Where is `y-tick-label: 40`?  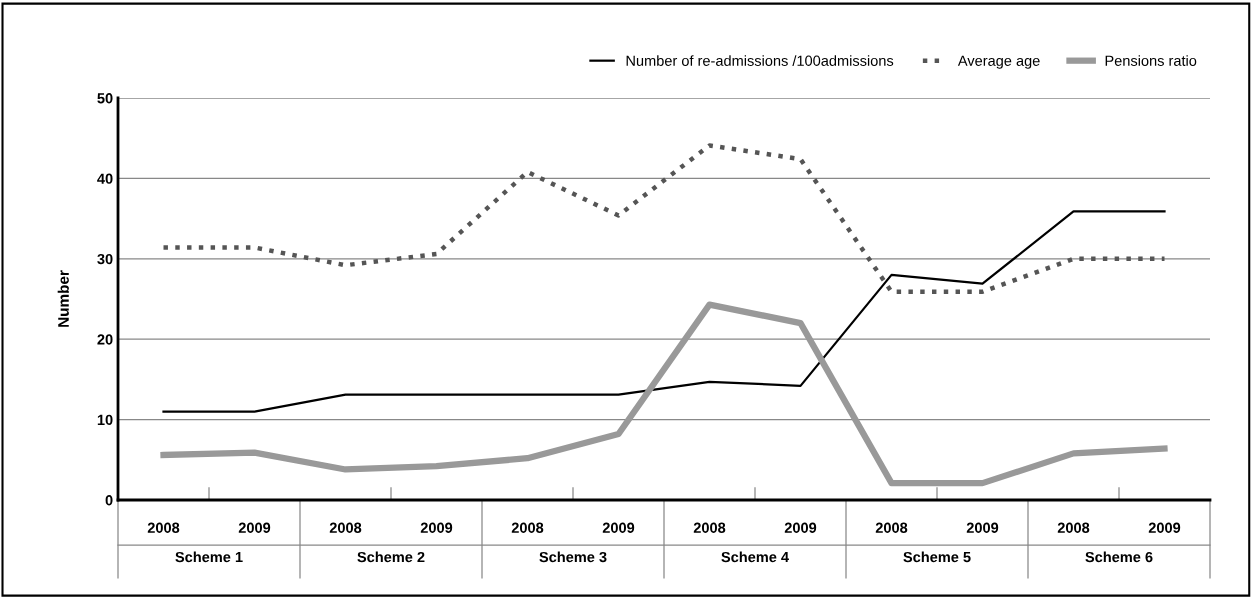
y-tick-label: 40 is located at coordinates (105, 178).